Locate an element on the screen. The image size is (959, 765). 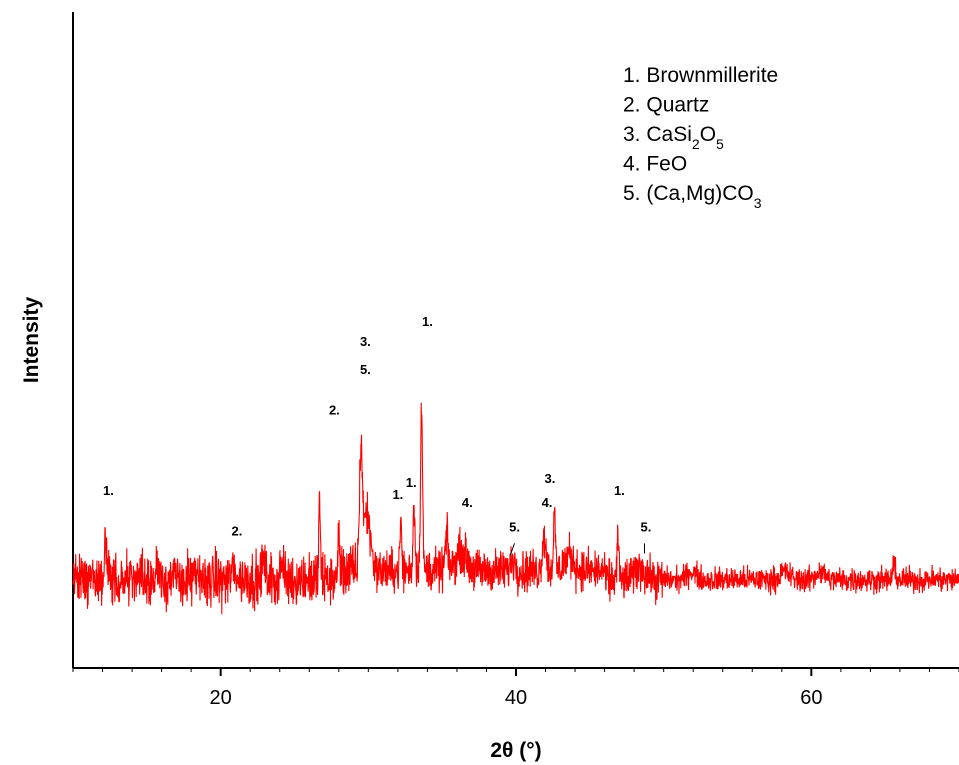
x-tick-label: 60 is located at coordinates (811, 698).